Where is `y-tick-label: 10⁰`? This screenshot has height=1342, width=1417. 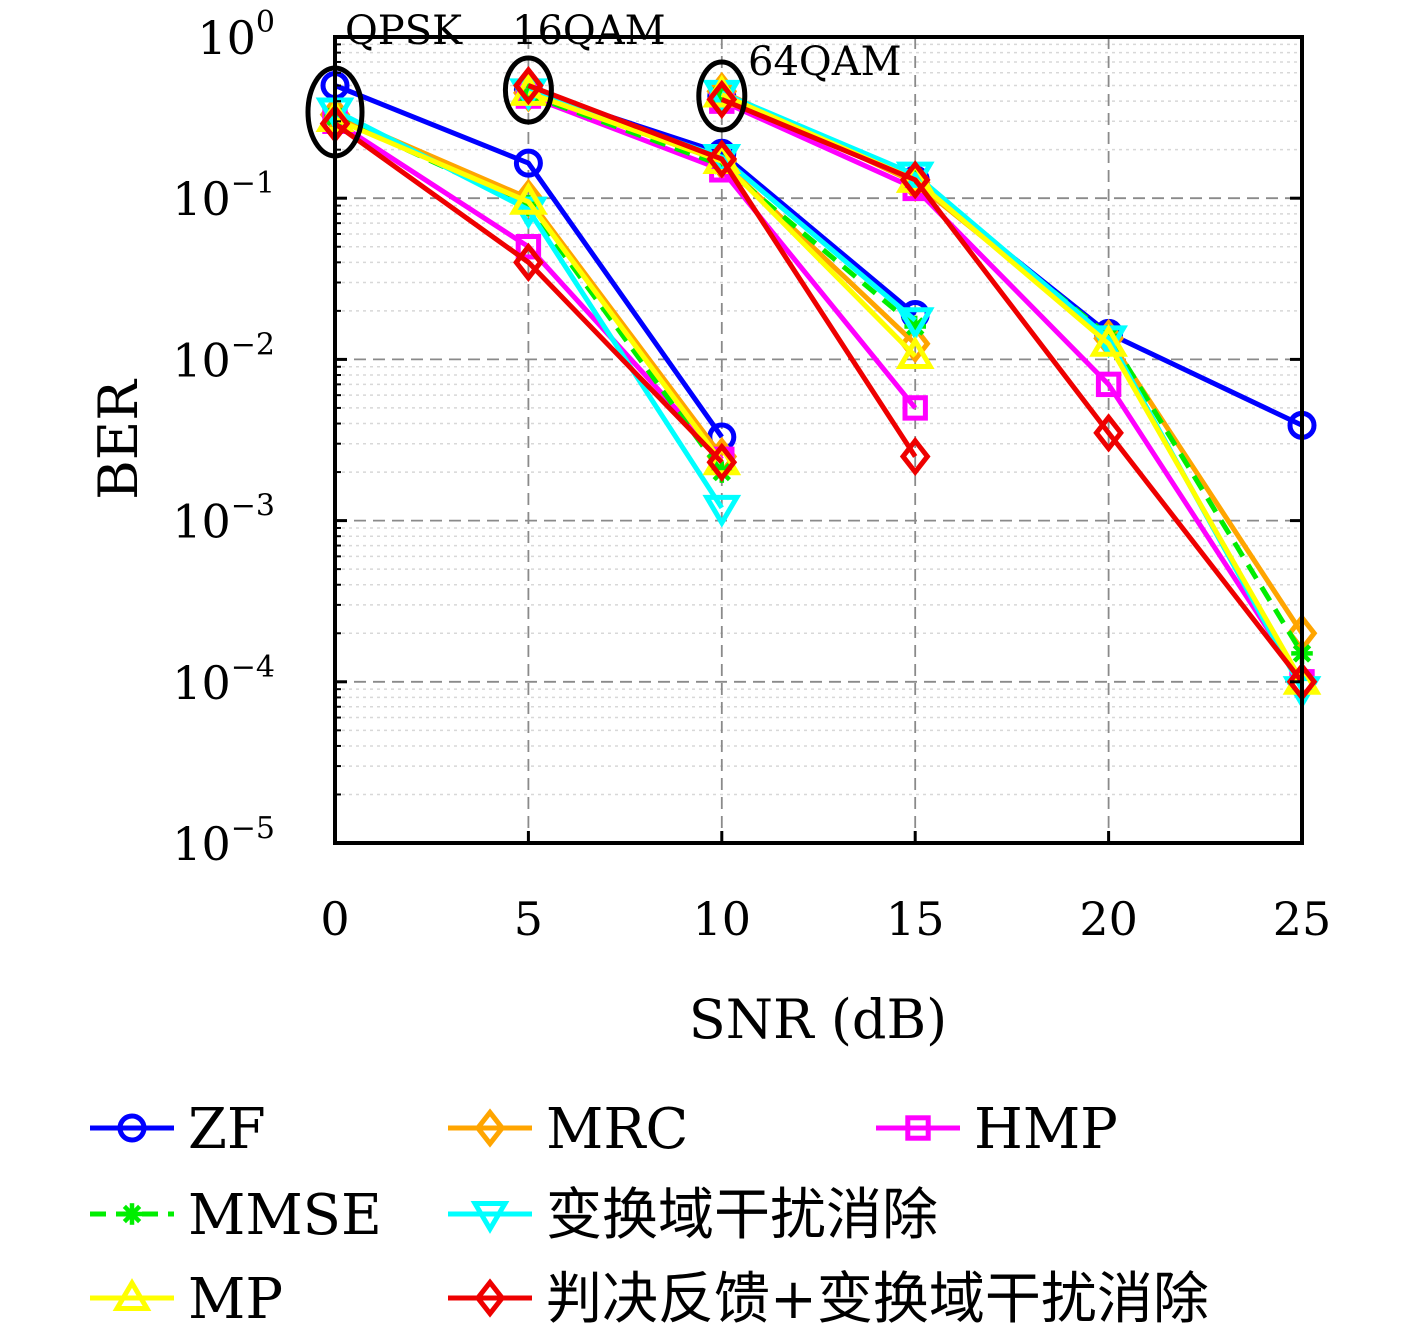 y-tick-label: 10⁰ is located at coordinates (236, 35).